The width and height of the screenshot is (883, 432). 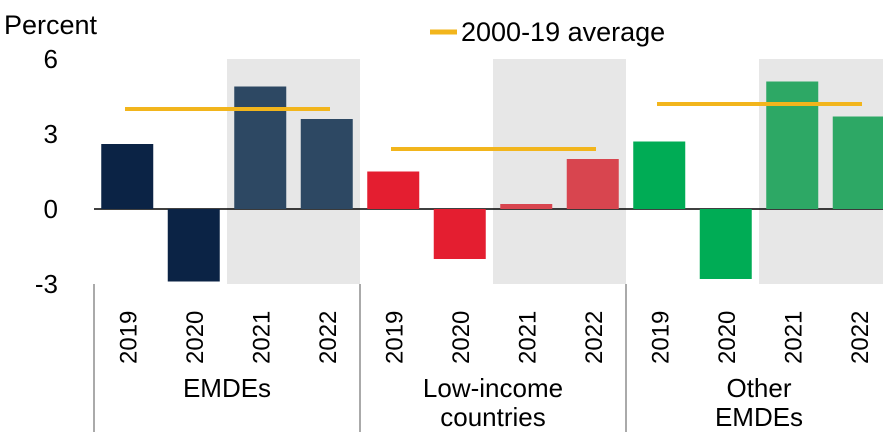 I want to click on group-label: Low-income, so click(x=493, y=388).